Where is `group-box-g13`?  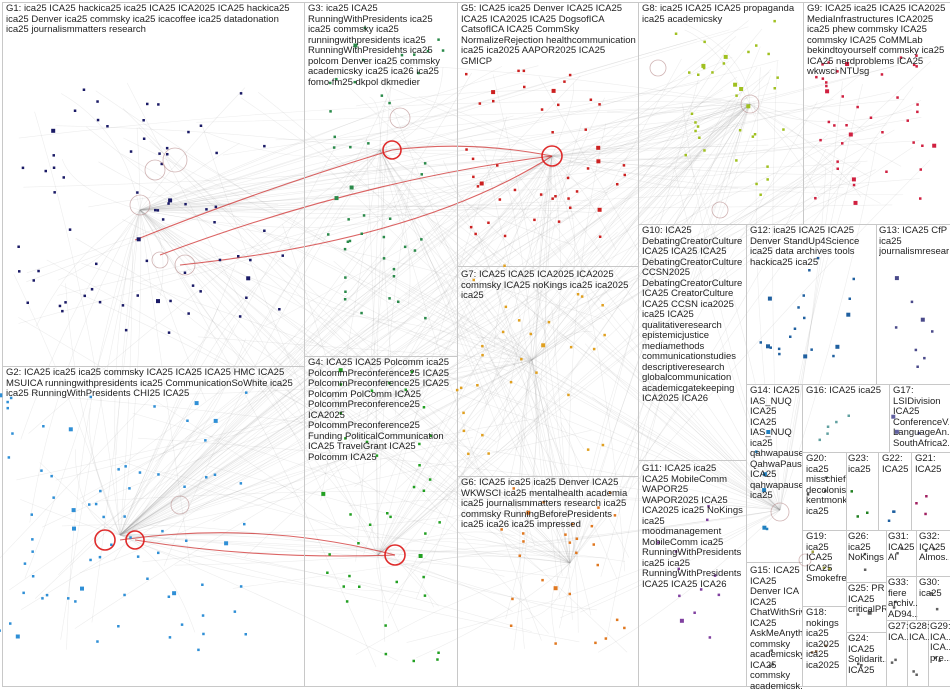
group-box-g13 is located at coordinates (913, 305).